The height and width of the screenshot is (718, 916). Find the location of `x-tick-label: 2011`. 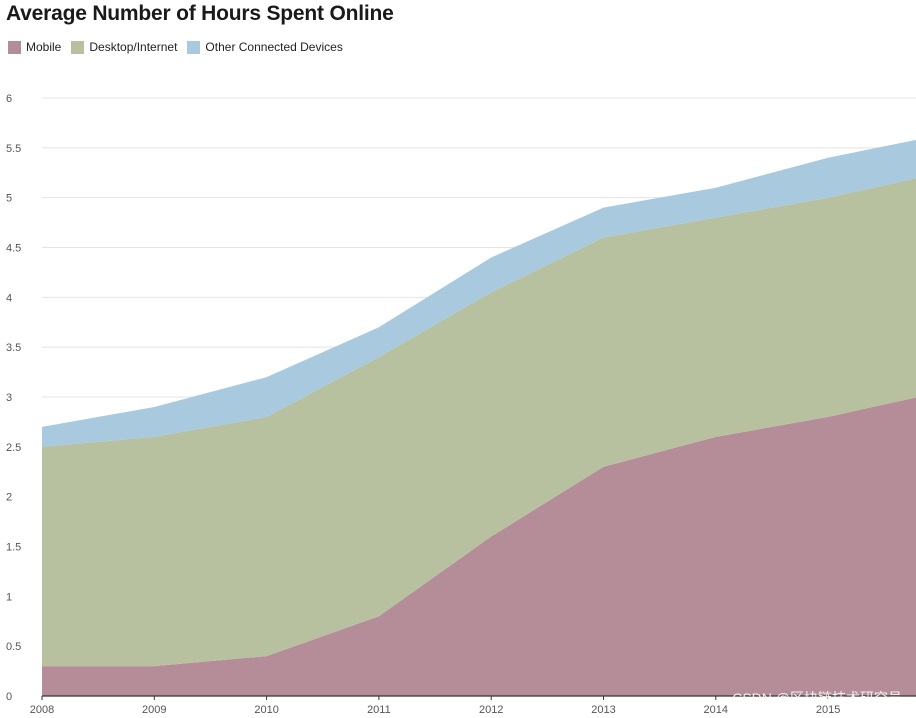

x-tick-label: 2011 is located at coordinates (379, 710).